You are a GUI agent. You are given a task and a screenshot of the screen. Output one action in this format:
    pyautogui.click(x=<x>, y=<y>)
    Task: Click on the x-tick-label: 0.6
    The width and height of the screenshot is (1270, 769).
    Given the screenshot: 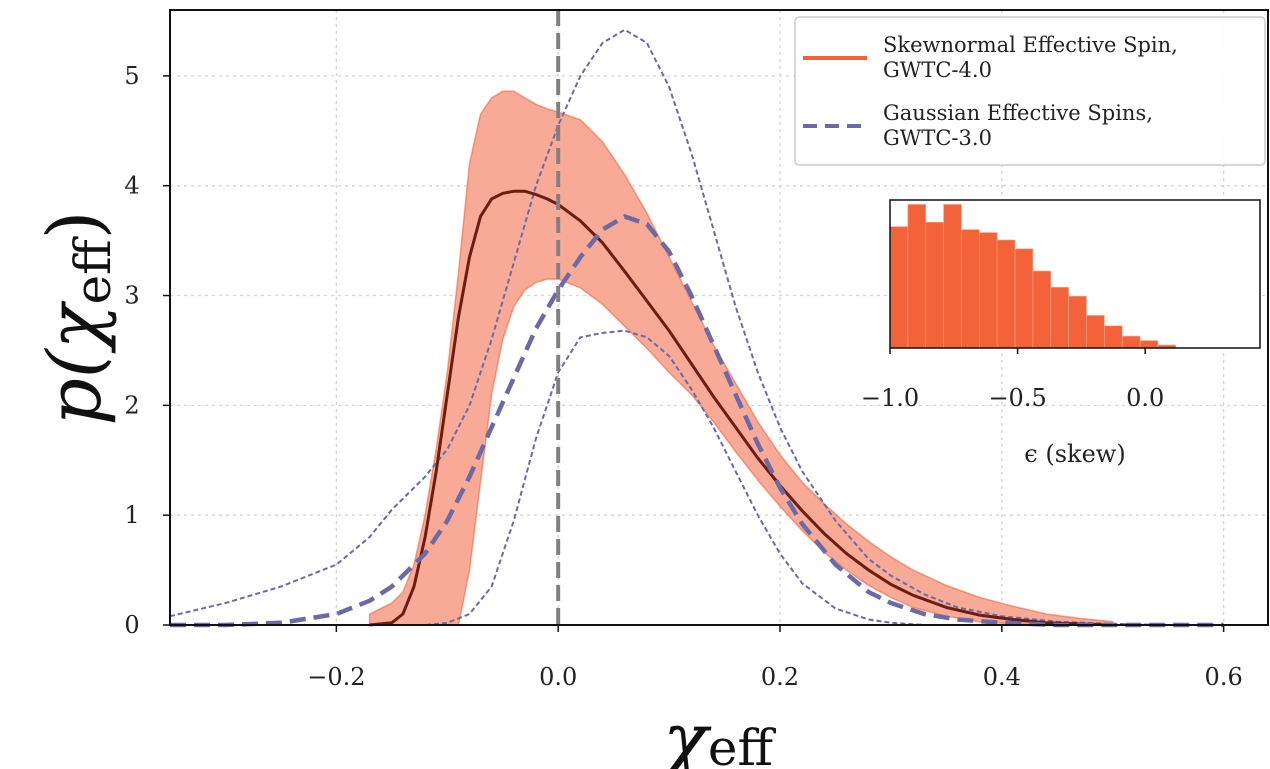 What is the action you would take?
    pyautogui.click(x=1224, y=677)
    